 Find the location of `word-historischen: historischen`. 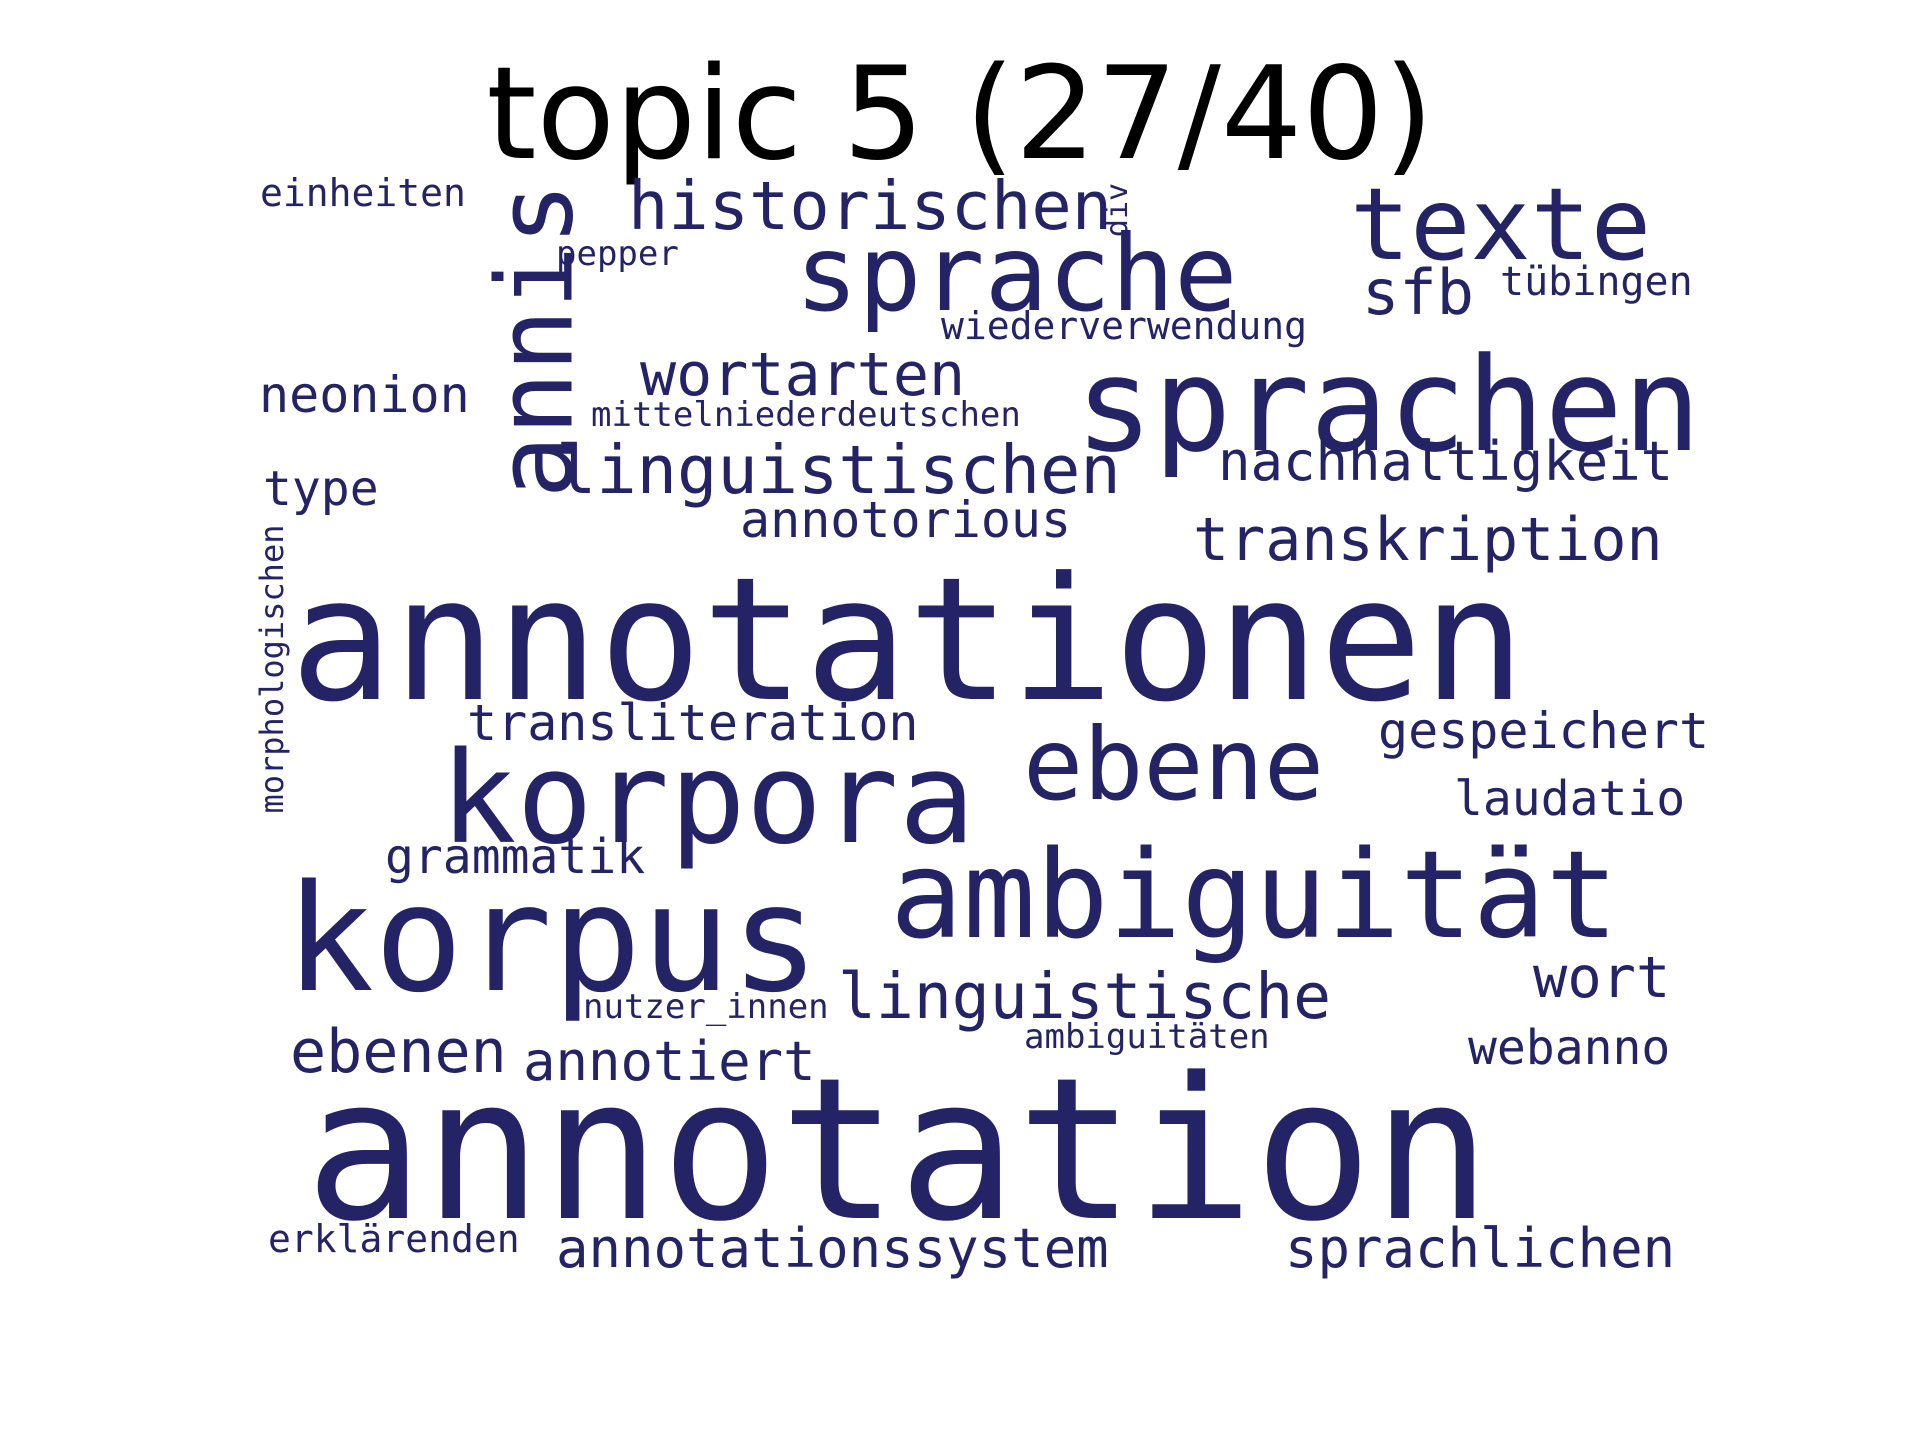

word-historischen: historischen is located at coordinates (870, 206).